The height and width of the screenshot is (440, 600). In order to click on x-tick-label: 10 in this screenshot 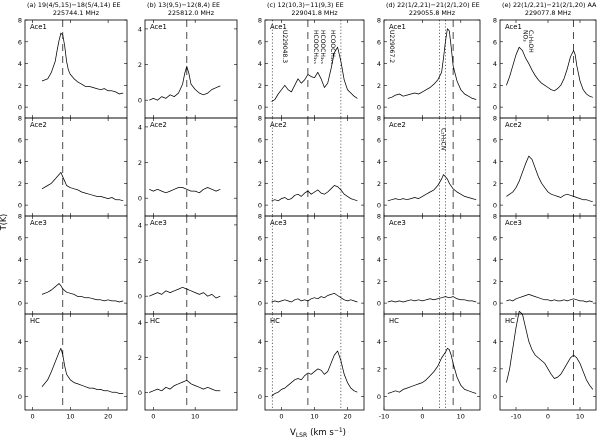, I will do `click(195, 417)`.